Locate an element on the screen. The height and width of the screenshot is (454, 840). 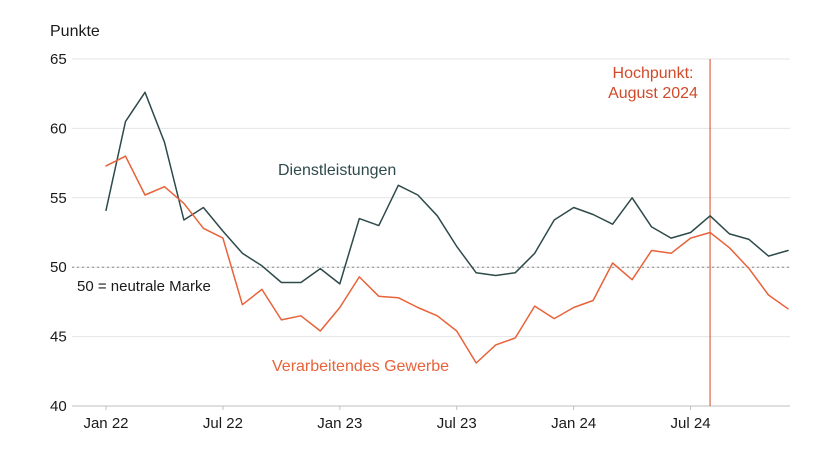
x-tick-label-jan-24: Jan 24 is located at coordinates (573, 423).